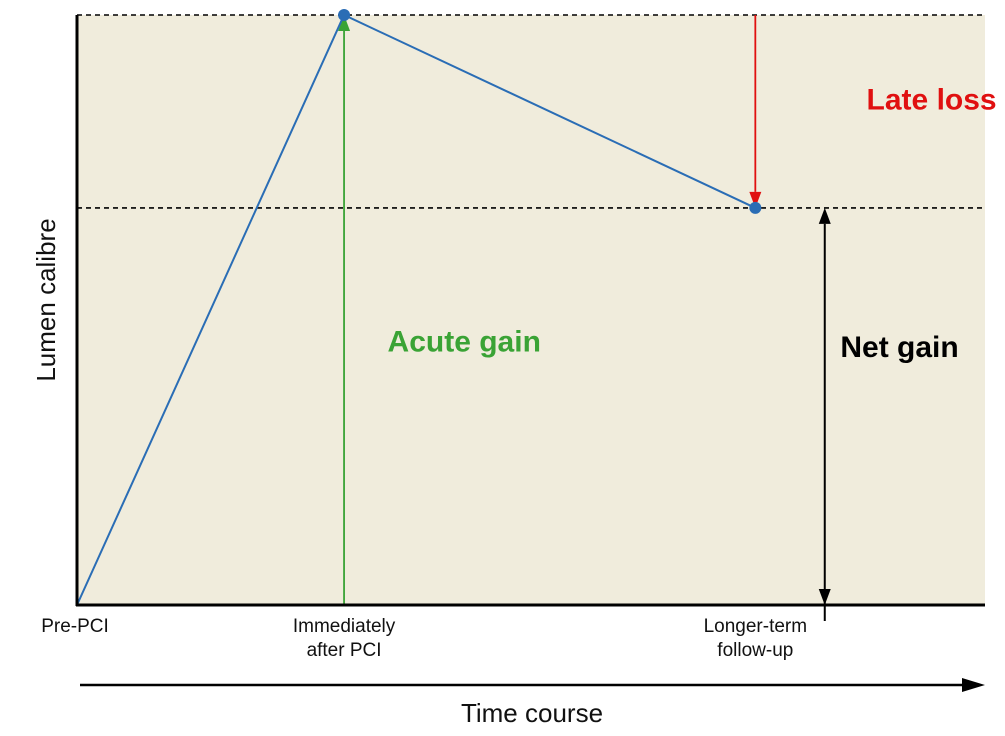  What do you see at coordinates (824, 215) in the screenshot?
I see `net-gain-arrowhead` at bounding box center [824, 215].